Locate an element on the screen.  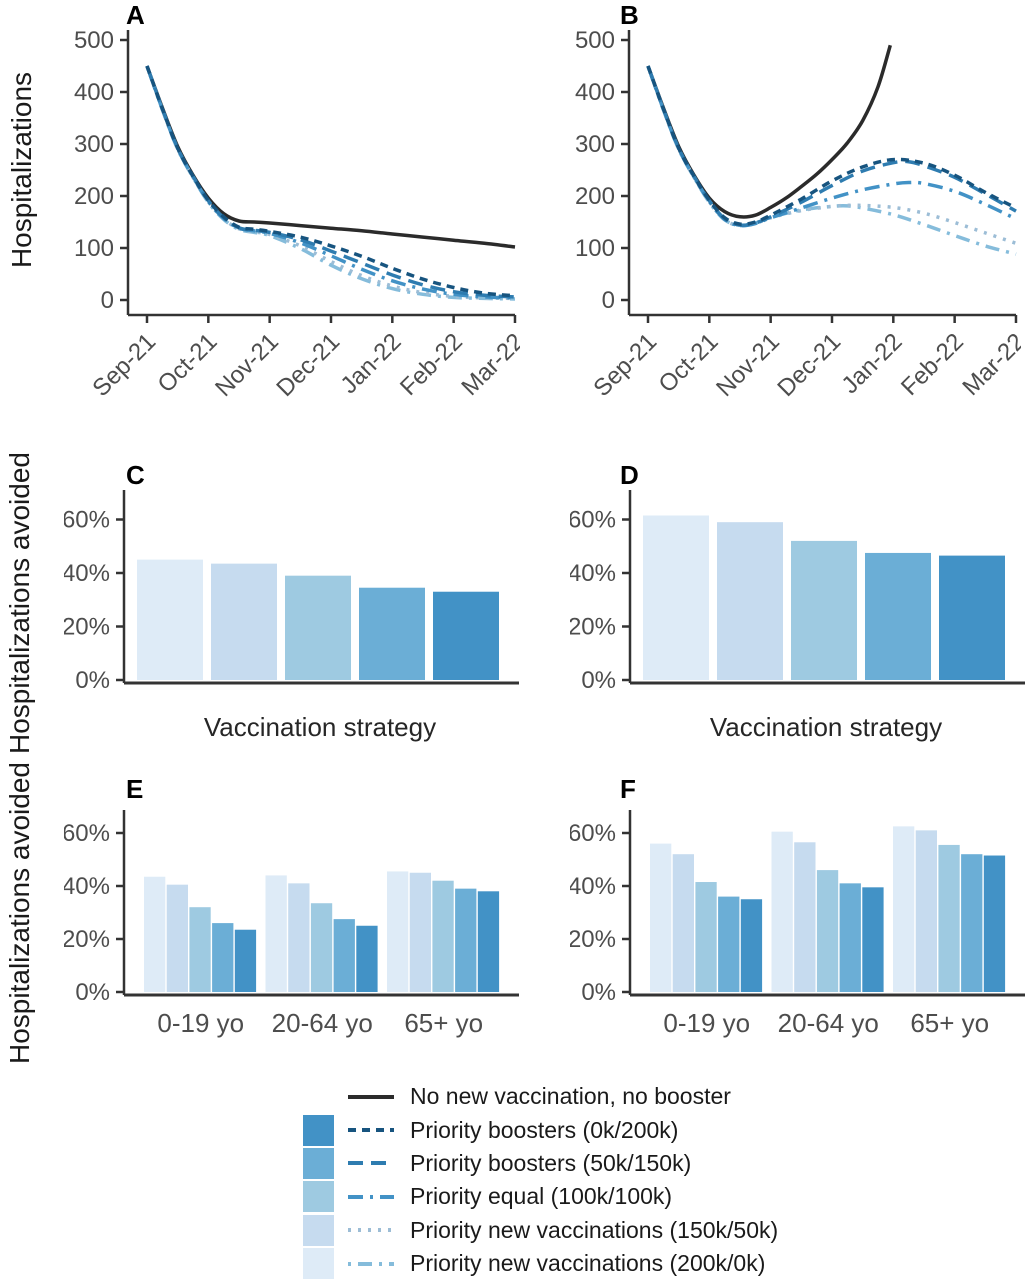
x-tick-label: Mar-22 is located at coordinates (989, 364).